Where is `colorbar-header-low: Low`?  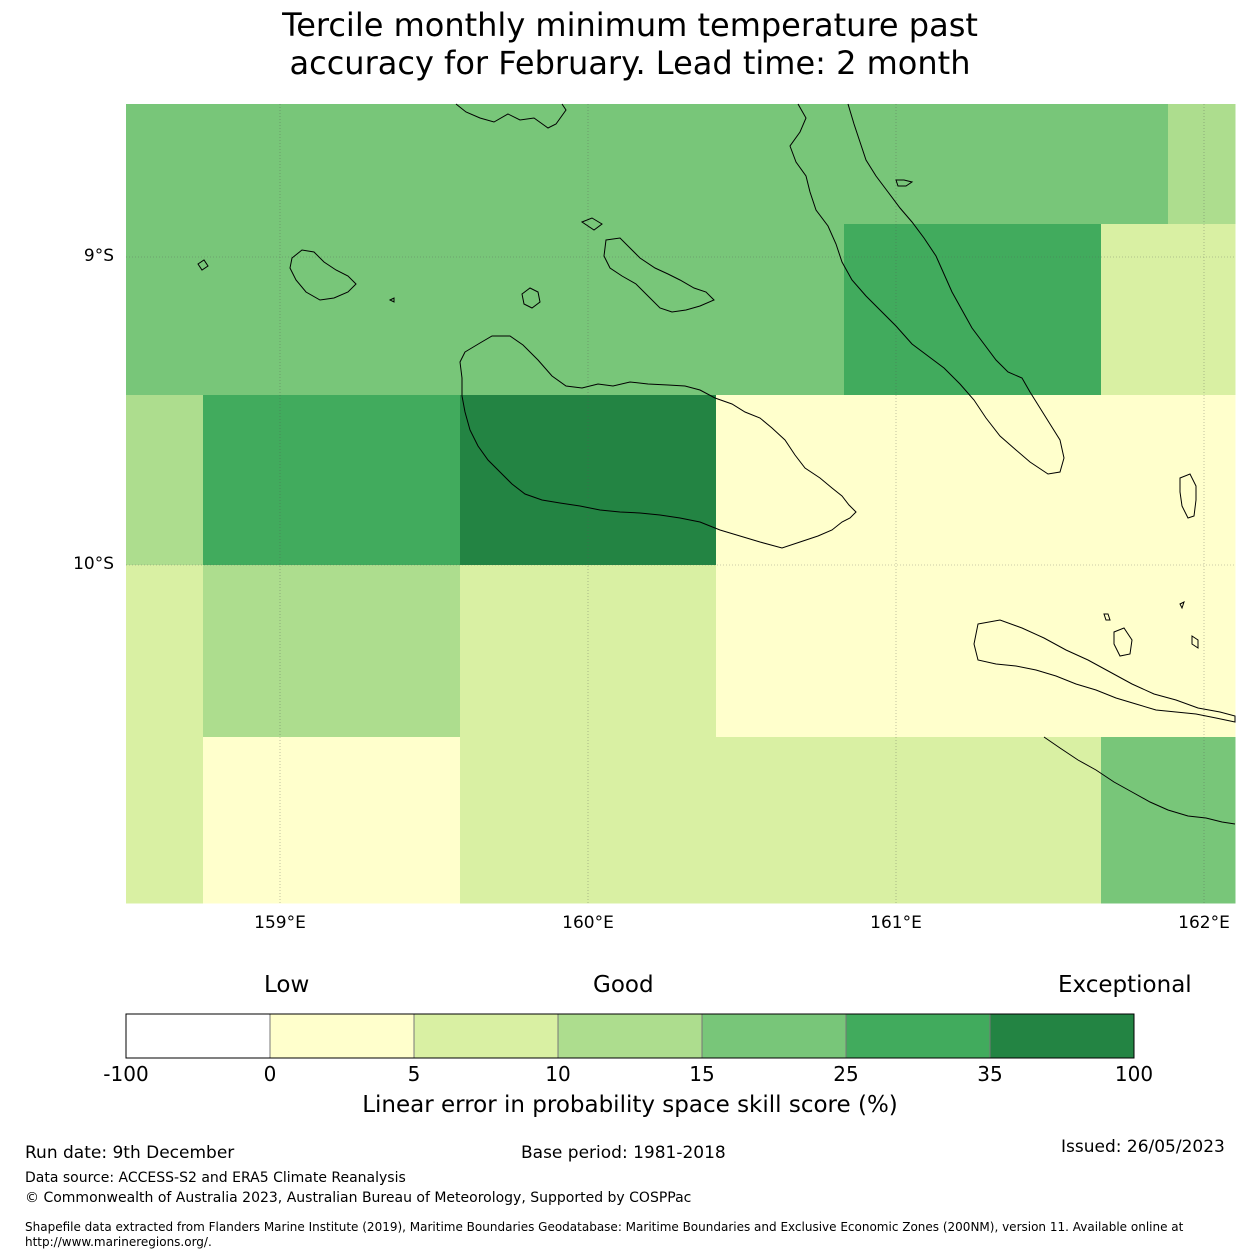
colorbar-header-low: Low is located at coordinates (287, 985).